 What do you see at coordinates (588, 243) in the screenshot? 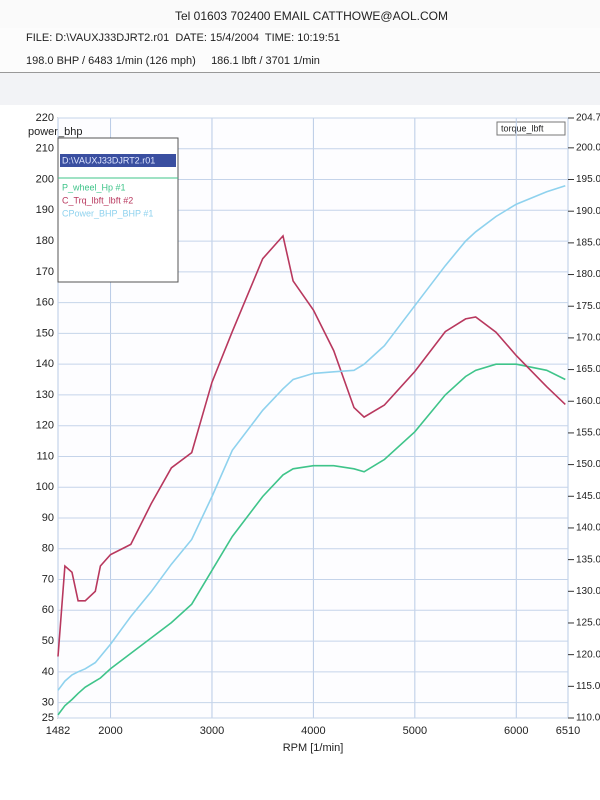
I see `y2-tick-label: 185.0` at bounding box center [588, 243].